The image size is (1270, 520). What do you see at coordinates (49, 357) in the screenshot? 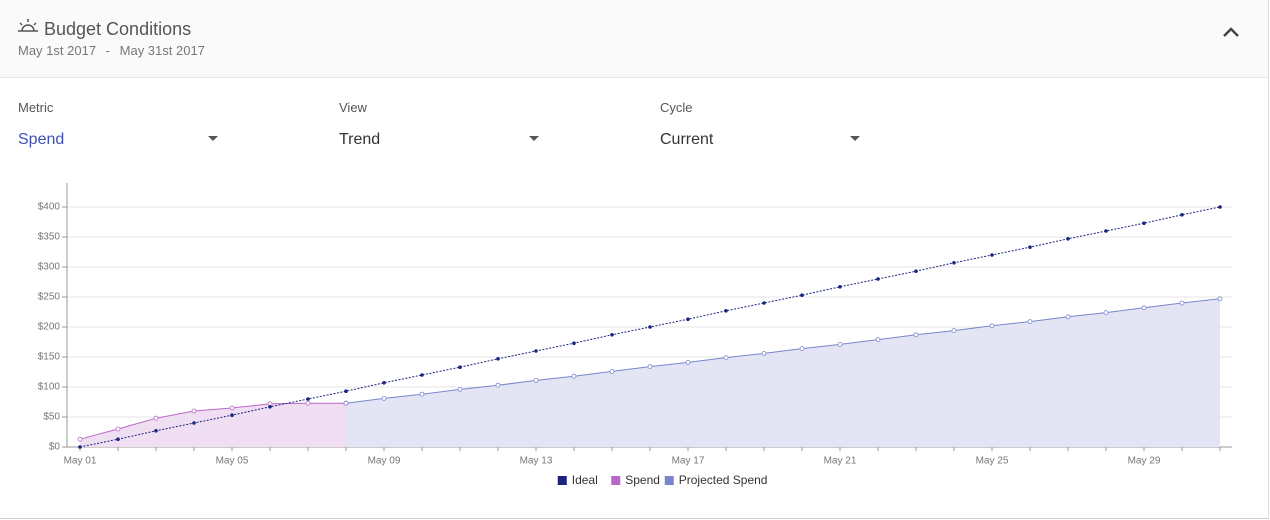
I see `y-tick-label: $150` at bounding box center [49, 357].